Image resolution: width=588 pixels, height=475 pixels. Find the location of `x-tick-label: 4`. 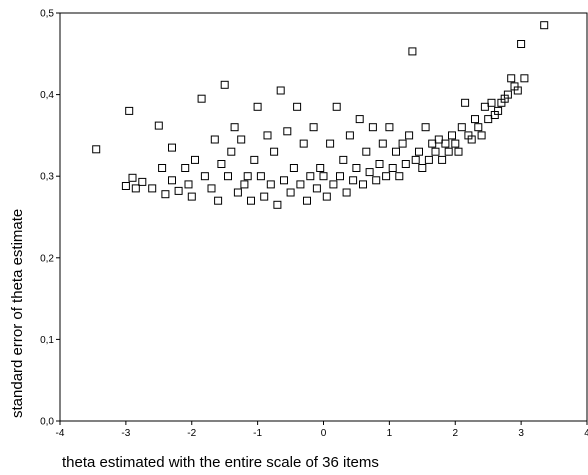

x-tick-label: 4 is located at coordinates (586, 433).